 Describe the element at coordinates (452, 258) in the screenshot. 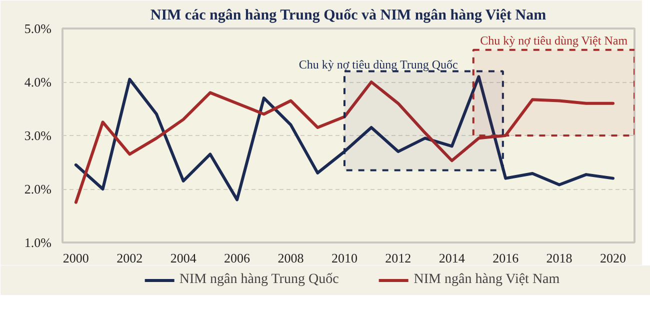

I see `x-tick-label: 2014` at that location.